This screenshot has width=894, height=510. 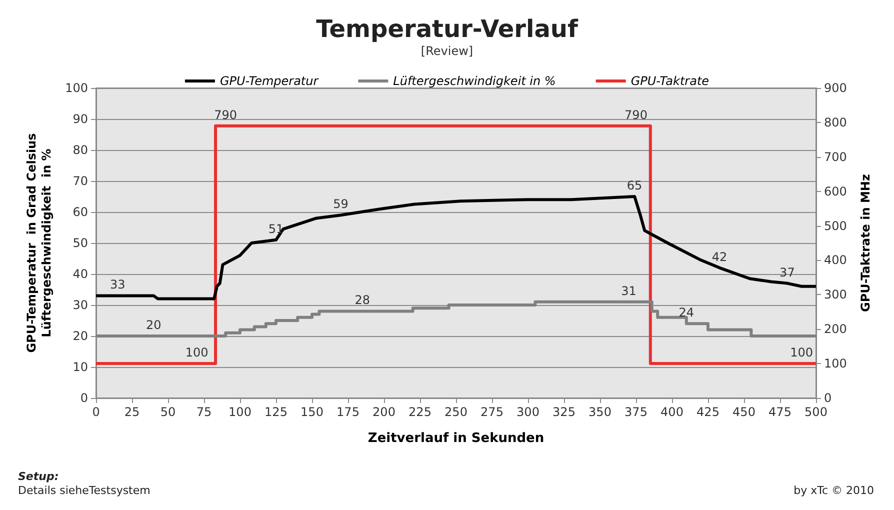 I want to click on y-tick-label: 20, so click(x=80, y=336).